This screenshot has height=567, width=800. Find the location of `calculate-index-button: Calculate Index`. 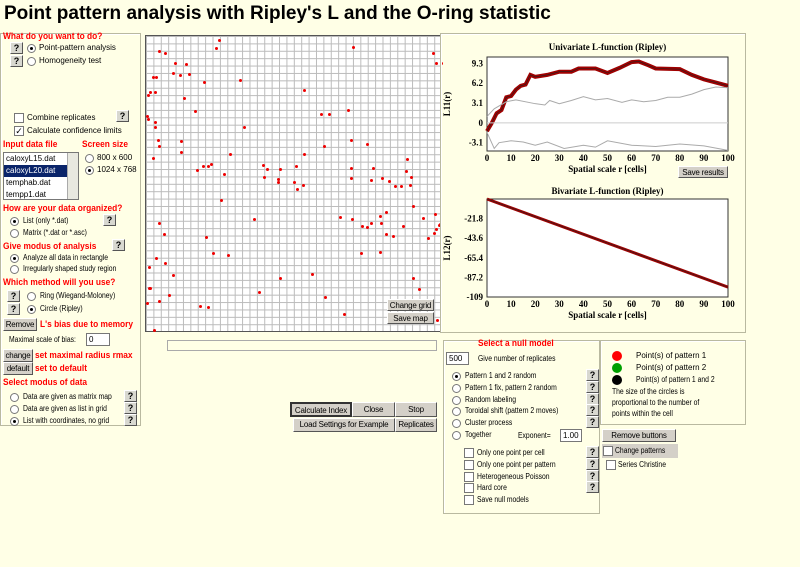

calculate-index-button: Calculate Index is located at coordinates (321, 409).